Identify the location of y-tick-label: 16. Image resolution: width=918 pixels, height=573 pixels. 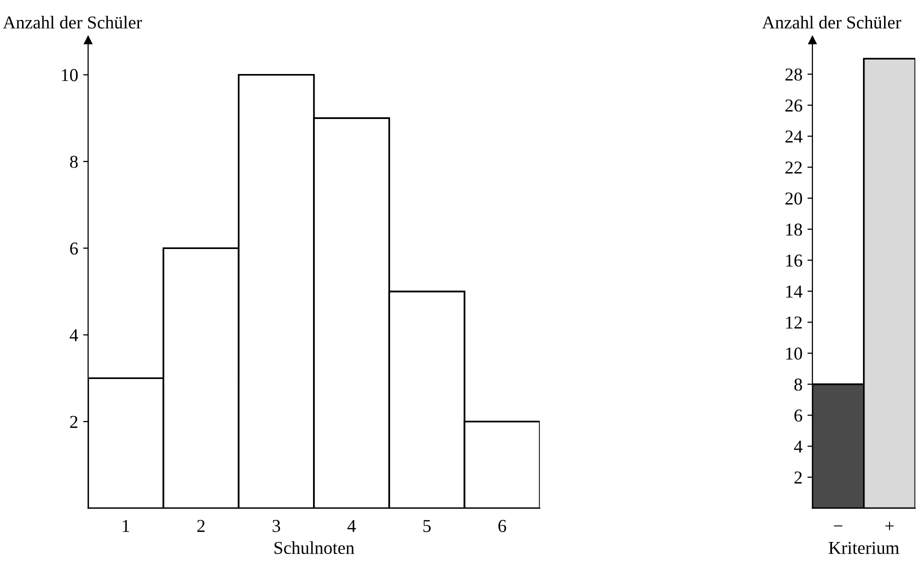
(794, 260).